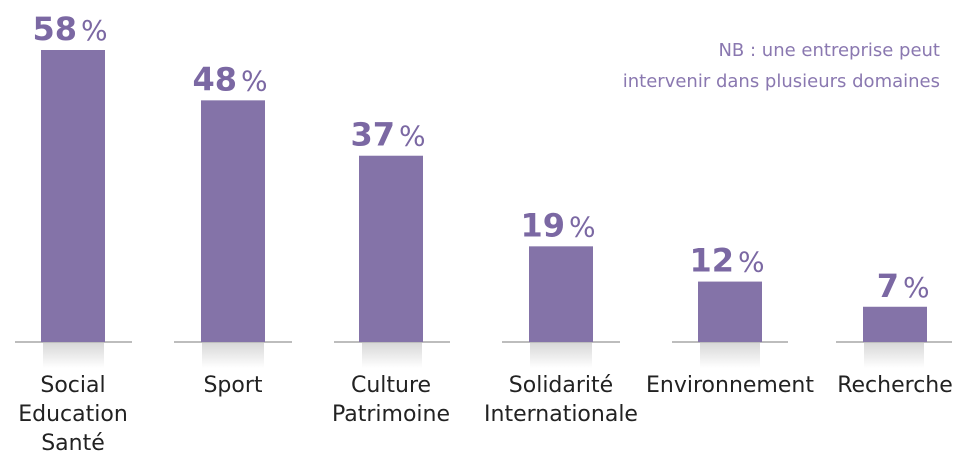  I want to click on x-tick-label: Culture, so click(391, 385).